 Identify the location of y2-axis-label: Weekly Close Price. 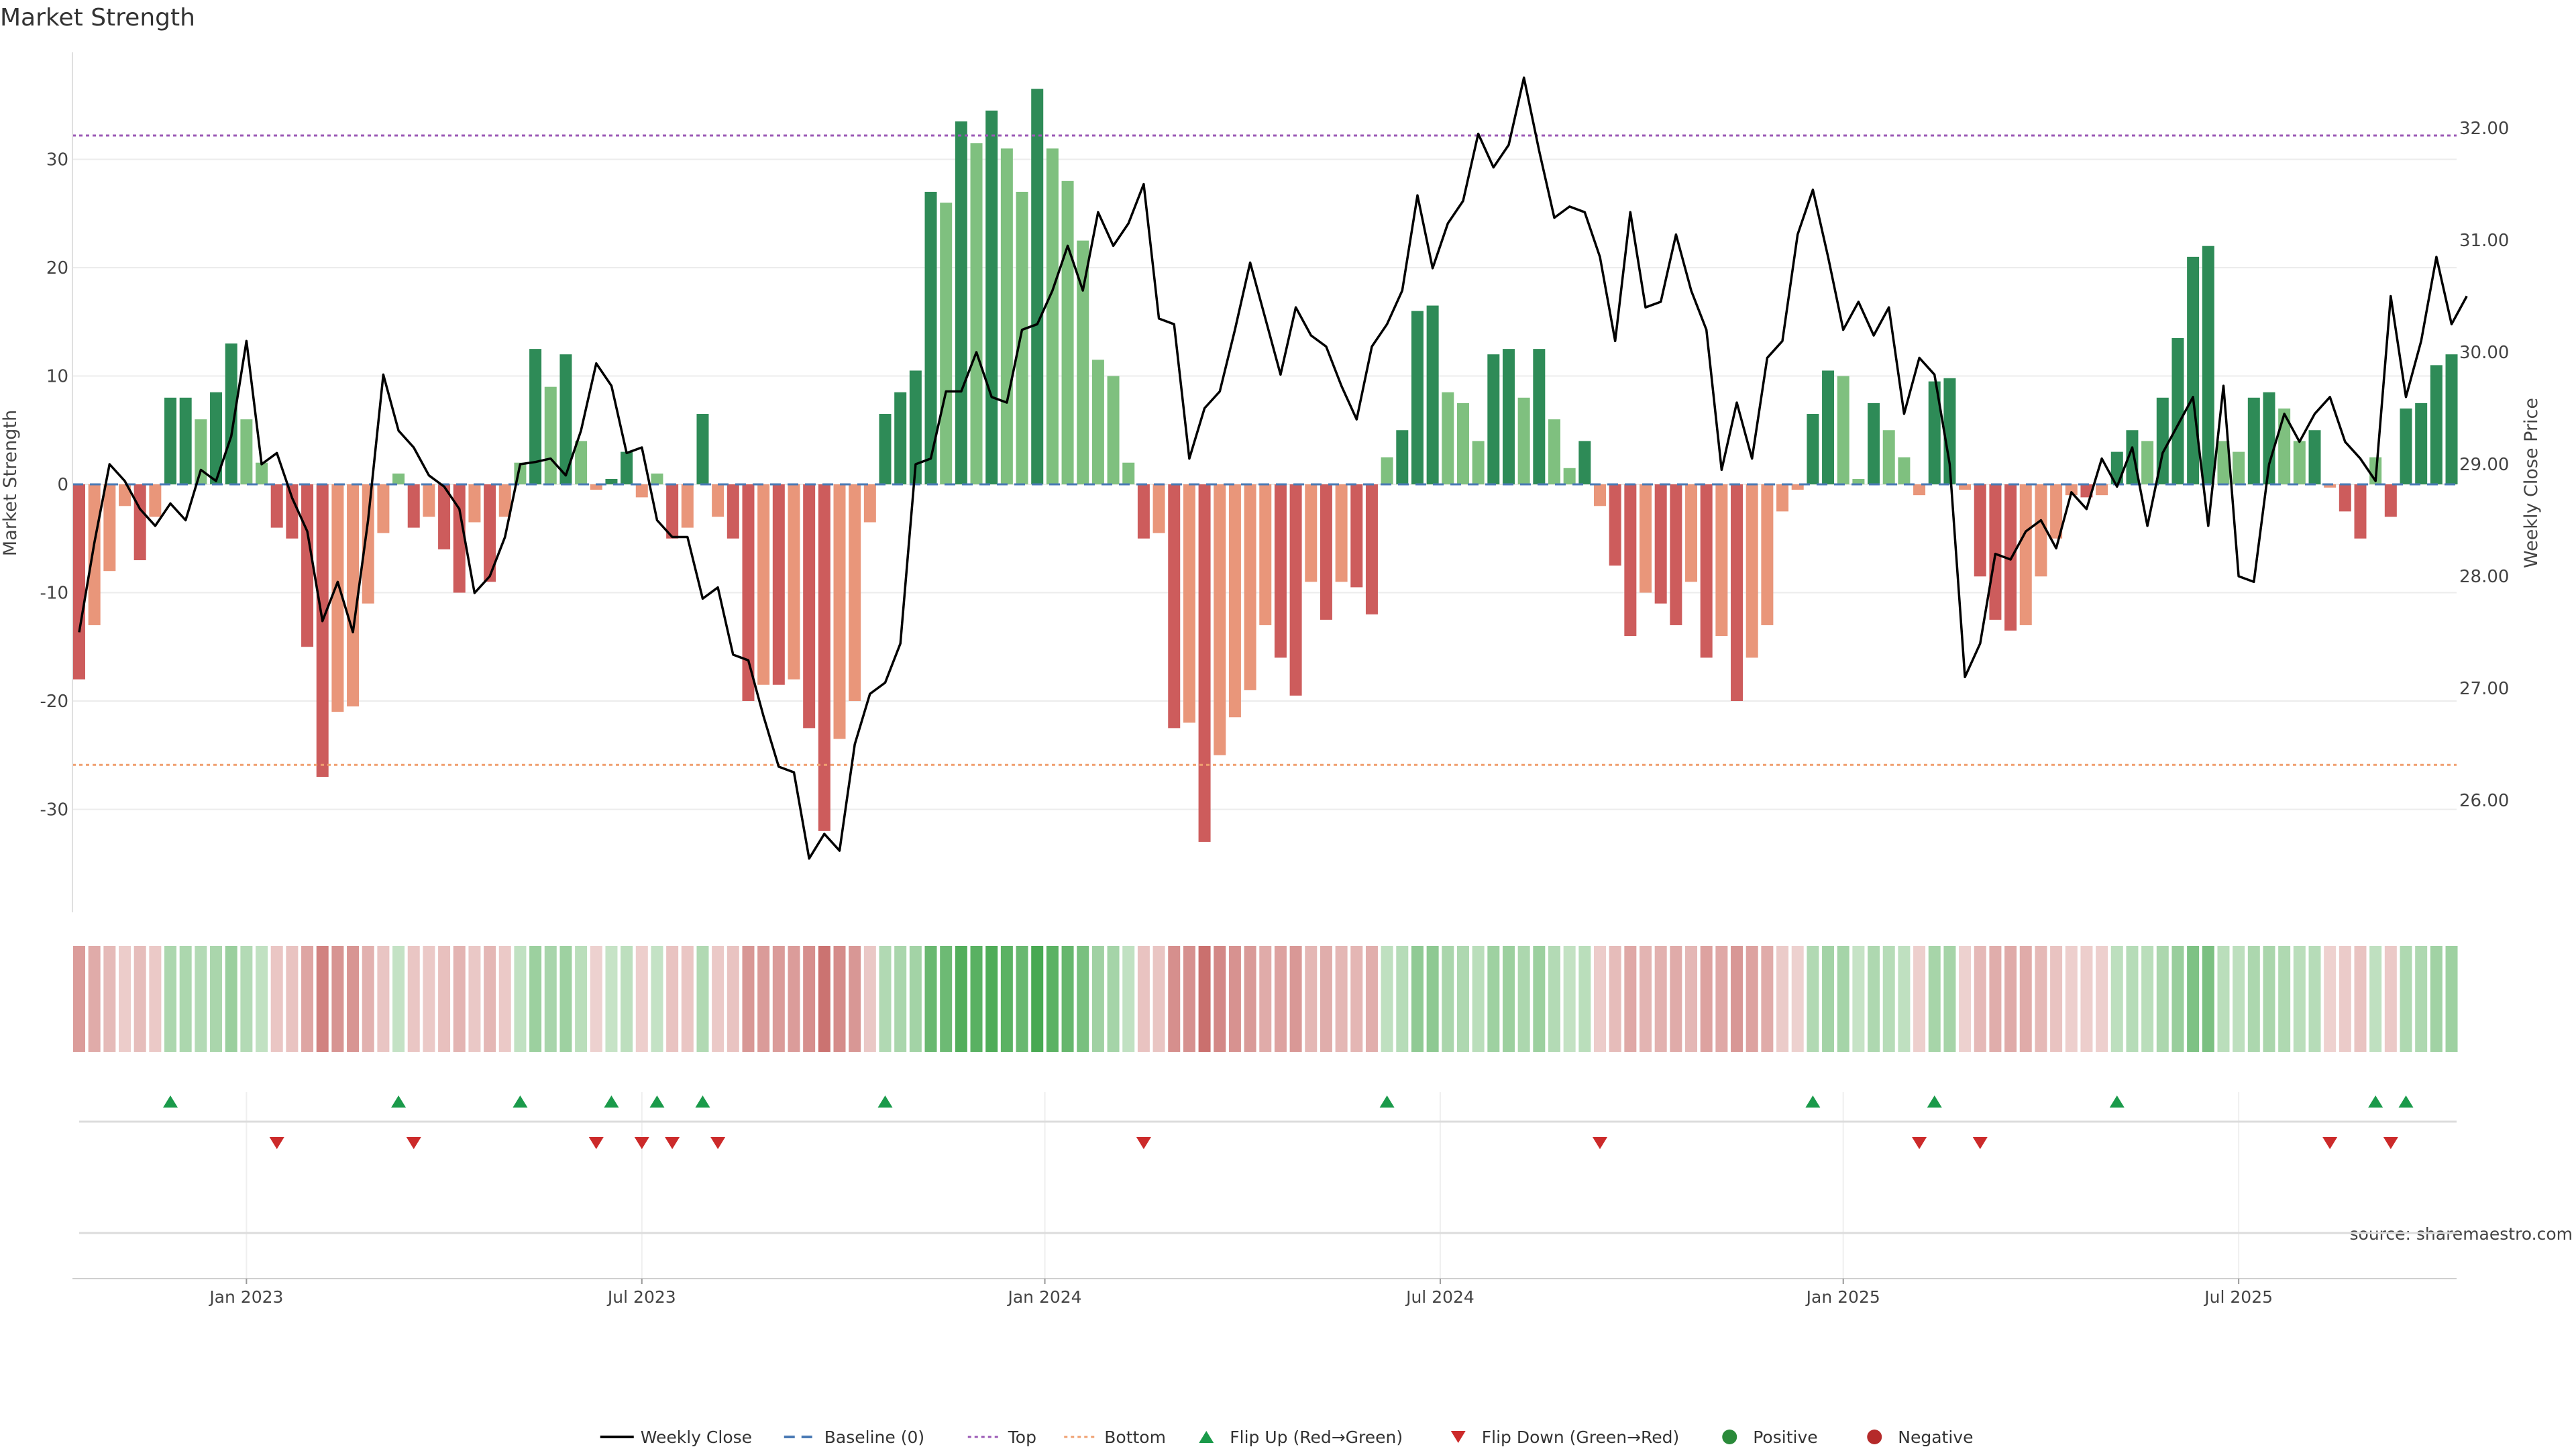
(2531, 483).